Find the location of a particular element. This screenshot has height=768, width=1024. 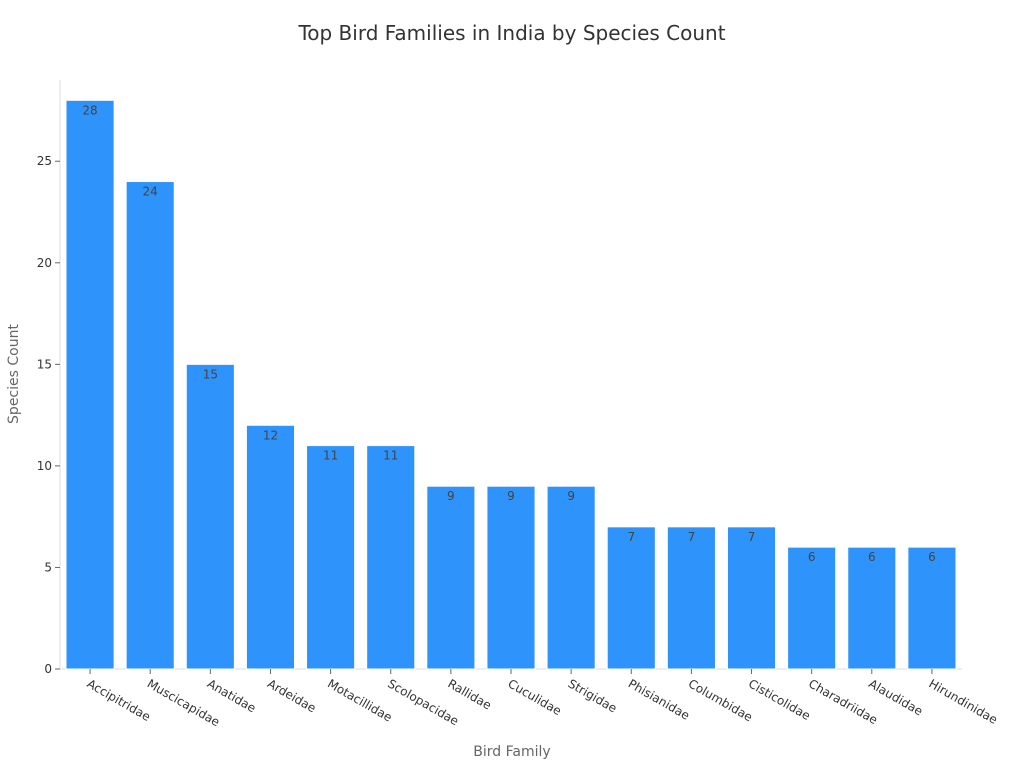

x-tick-label: Accipitridae is located at coordinates (119, 700).